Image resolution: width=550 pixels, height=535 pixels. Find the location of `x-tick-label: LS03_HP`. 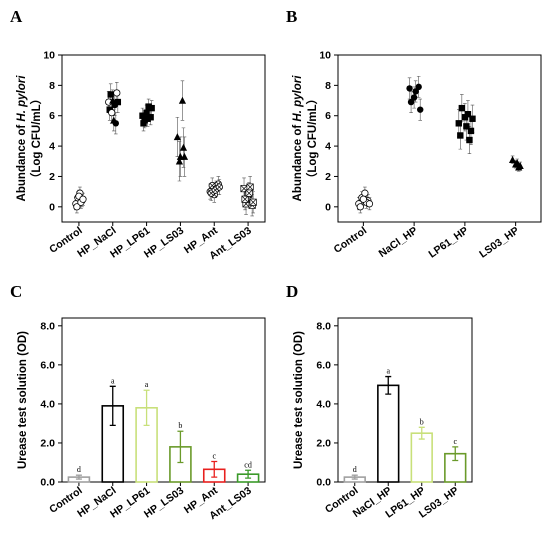

x-tick-label: LS03_HP is located at coordinates (499, 243).